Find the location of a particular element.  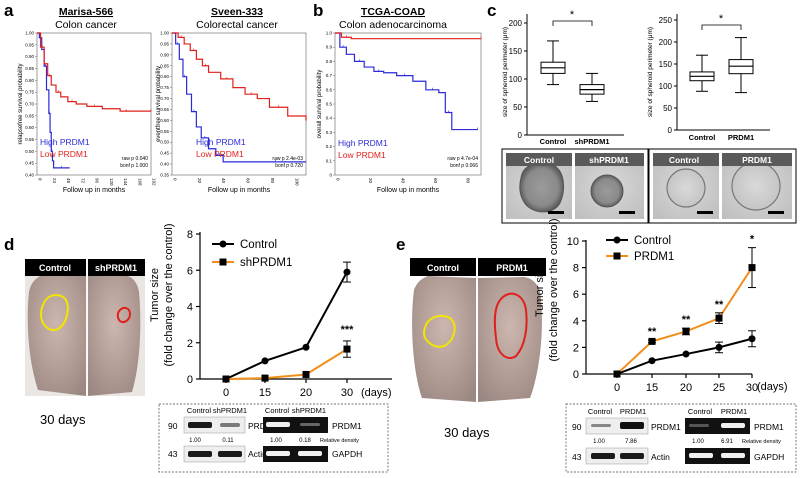

y-axis-label: size of spheroid perimeter (μm) is located at coordinates (505, 72).